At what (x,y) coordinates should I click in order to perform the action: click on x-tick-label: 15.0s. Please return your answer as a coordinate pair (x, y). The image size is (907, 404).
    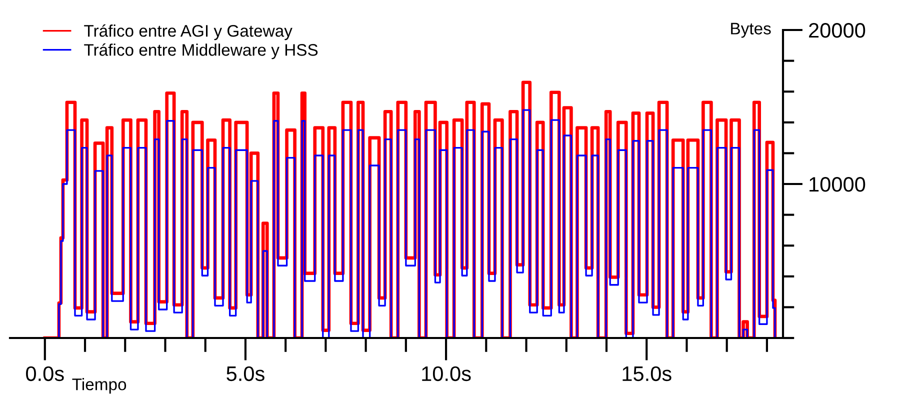
    Looking at the image, I should click on (647, 374).